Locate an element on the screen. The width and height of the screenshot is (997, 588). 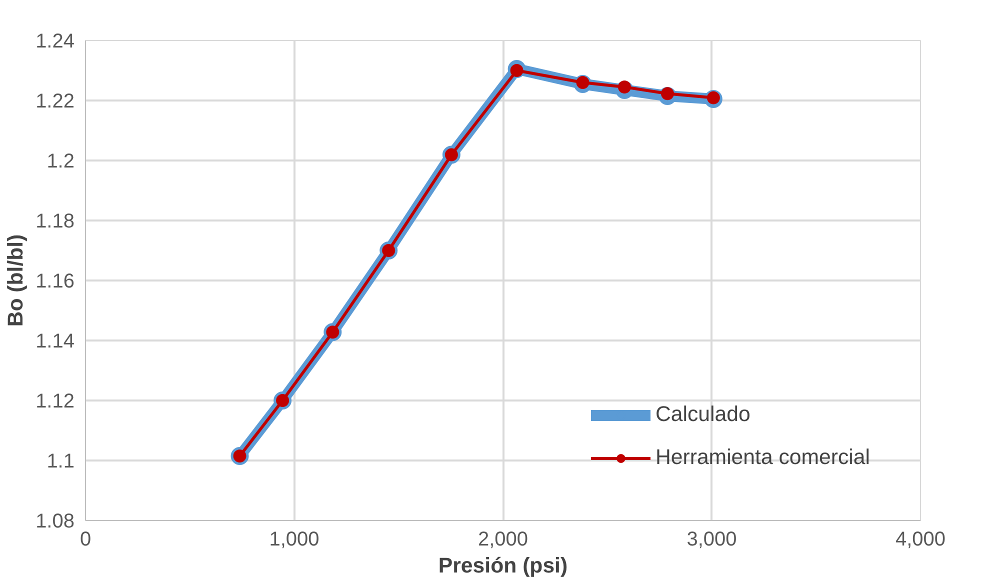
y-tick-label: 1.16 is located at coordinates (55, 281).